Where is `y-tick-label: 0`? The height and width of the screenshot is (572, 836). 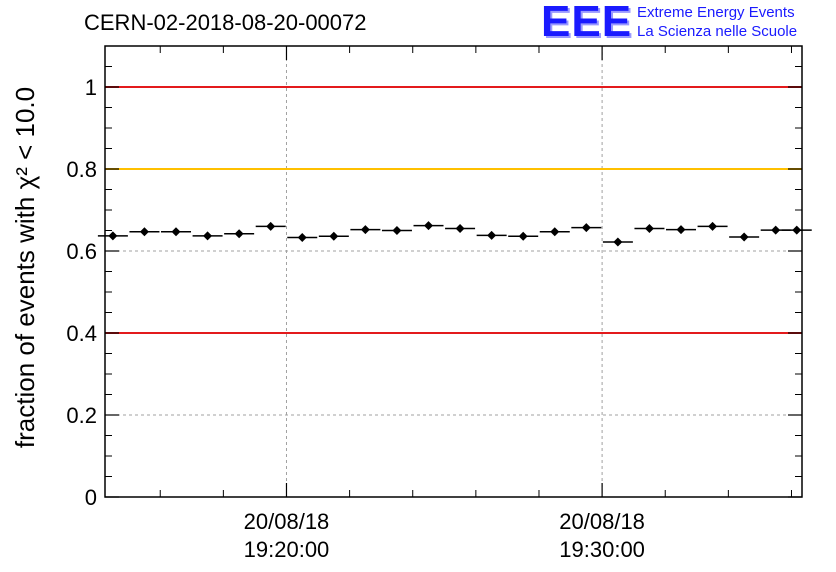
y-tick-label: 0 is located at coordinates (91, 497).